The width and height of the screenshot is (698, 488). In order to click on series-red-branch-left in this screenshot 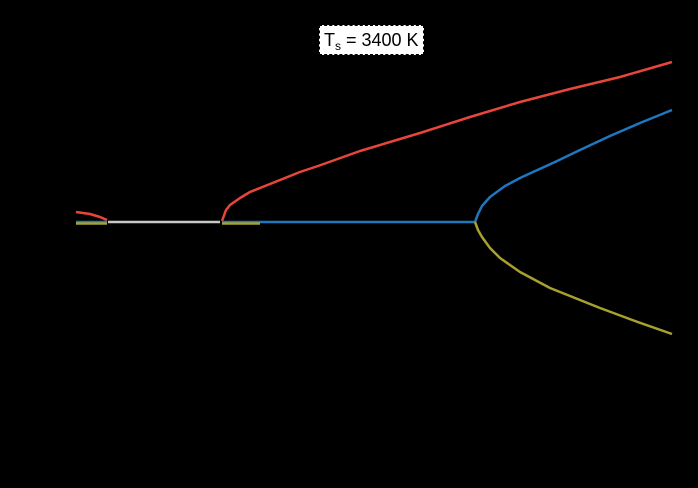, I will do `click(91, 216)`.